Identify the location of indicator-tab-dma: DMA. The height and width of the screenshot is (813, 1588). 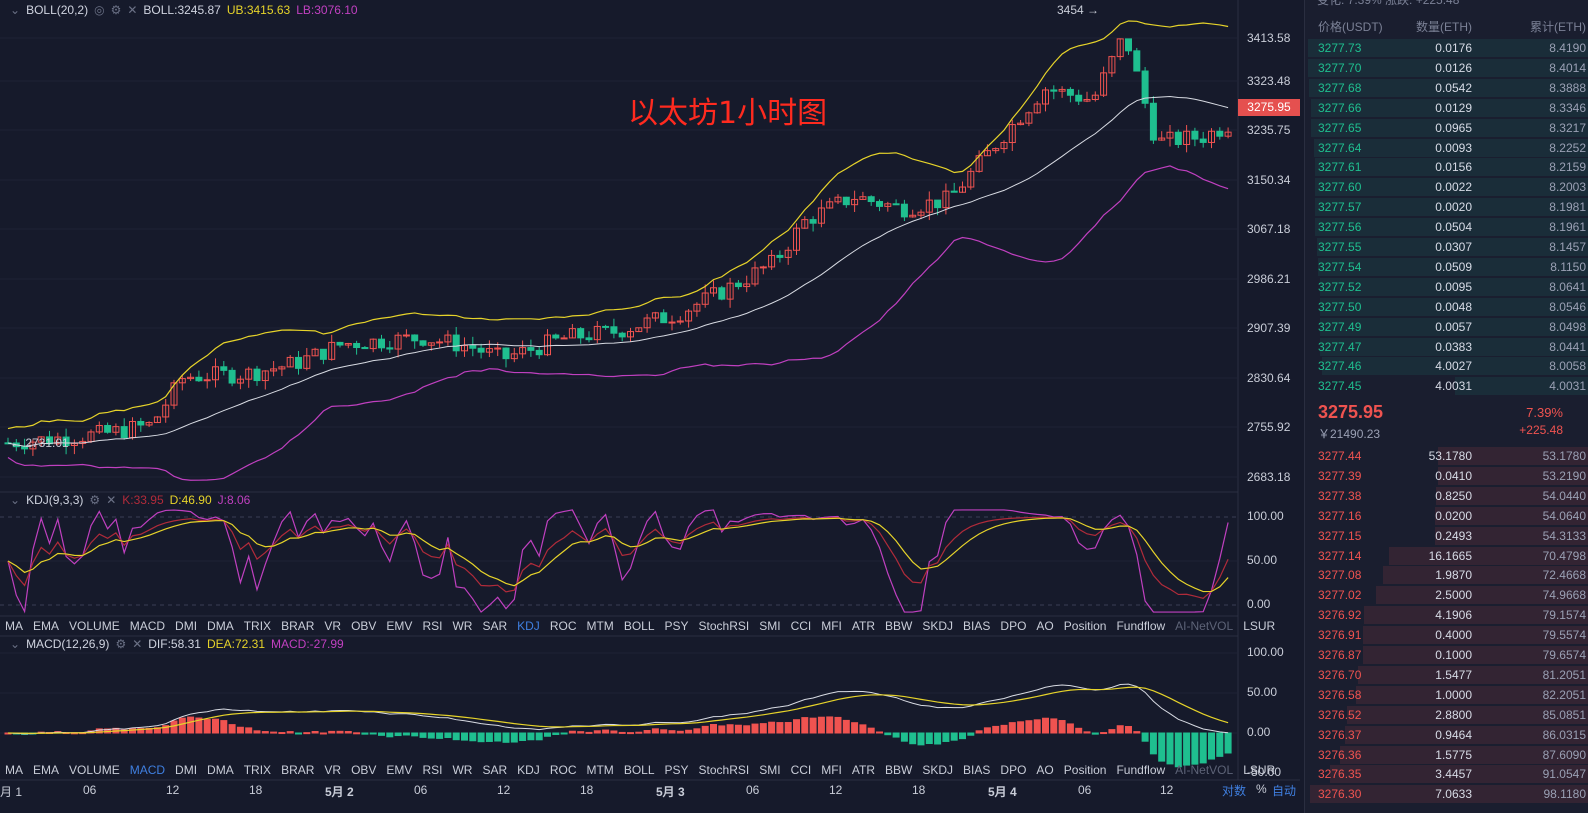
(220, 626).